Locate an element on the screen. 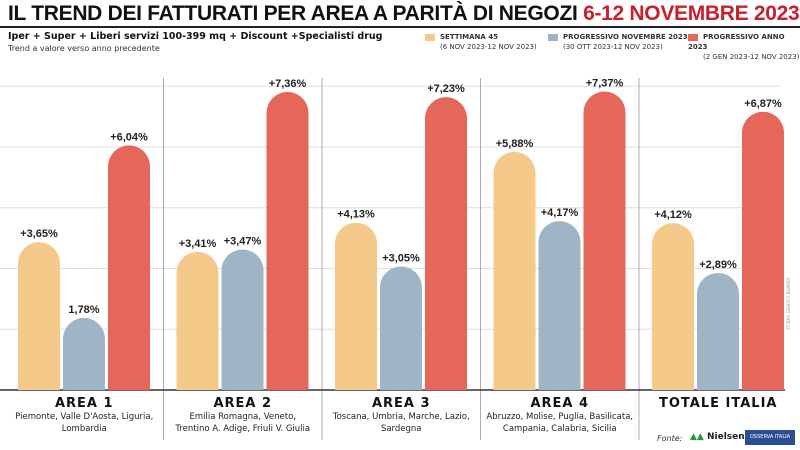  data-label: +3,05% is located at coordinates (401, 258).